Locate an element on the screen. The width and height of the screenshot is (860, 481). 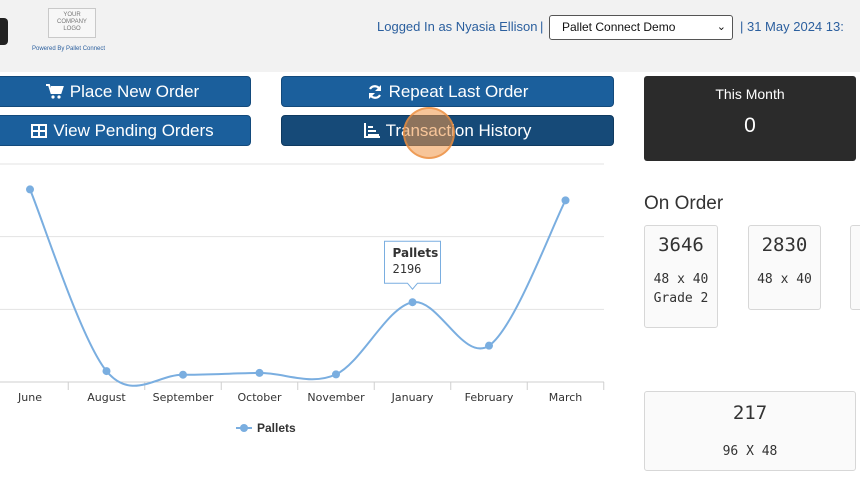
logged-in-text: Logged In as Nyasia Ellison is located at coordinates (457, 26).